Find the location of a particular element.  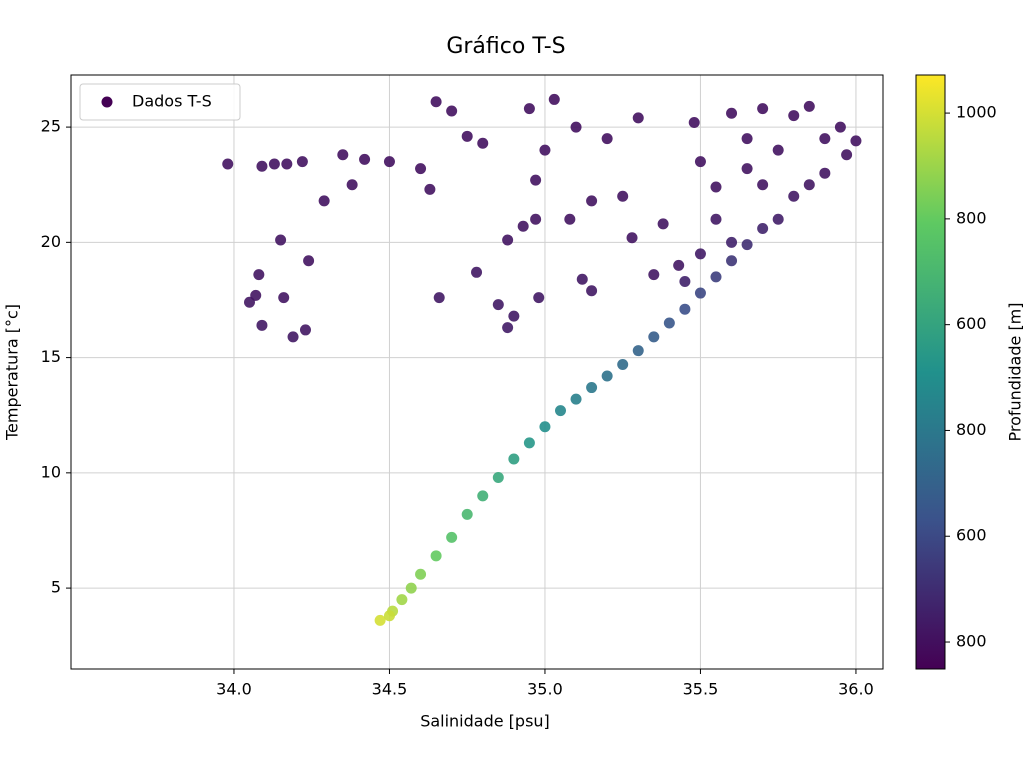

x-tick-label: 35.0 is located at coordinates (545, 689).